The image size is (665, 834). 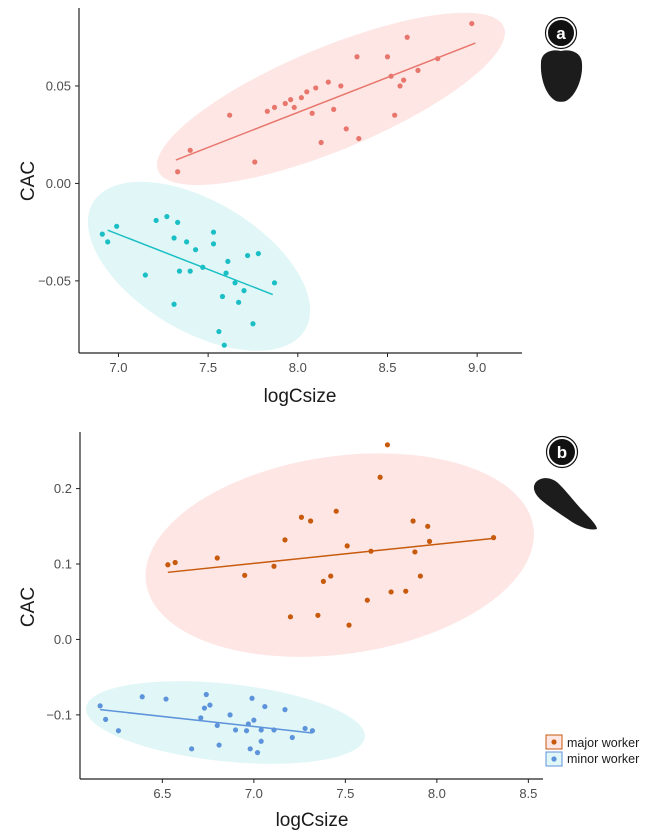 I want to click on legend-item-major-worker: major worker, so click(x=592, y=742).